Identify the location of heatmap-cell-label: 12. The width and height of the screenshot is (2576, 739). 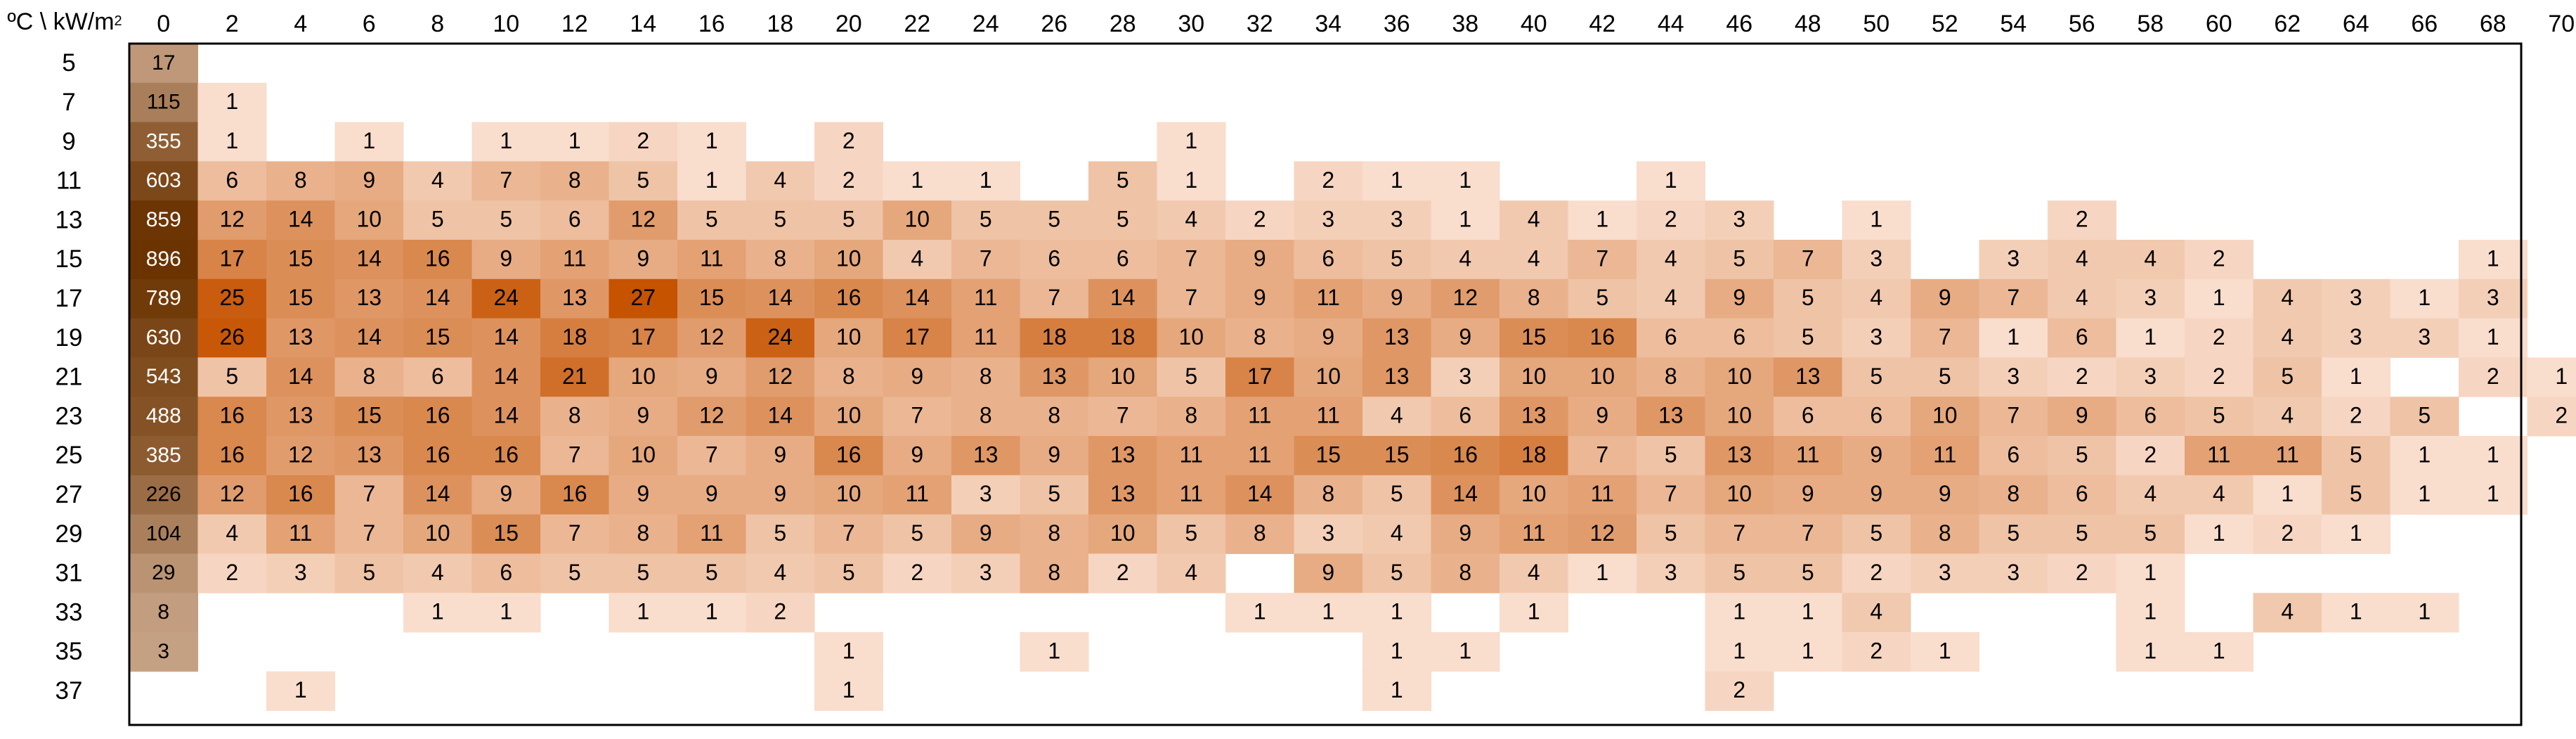
(232, 219).